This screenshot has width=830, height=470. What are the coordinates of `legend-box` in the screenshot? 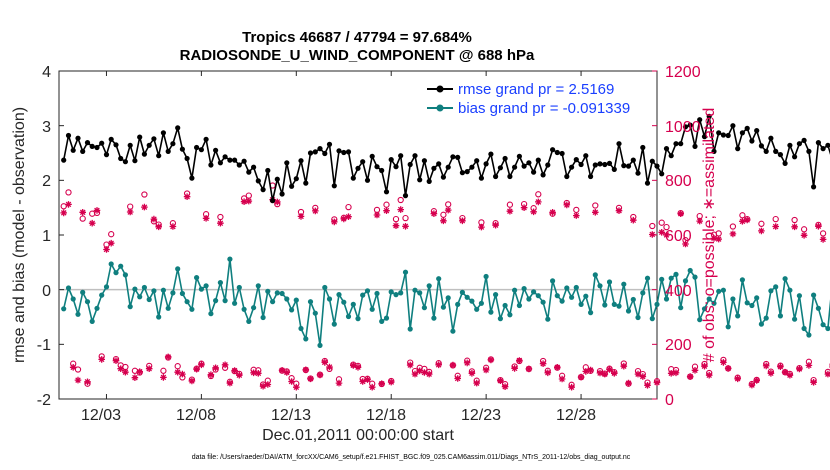 It's located at (534, 100).